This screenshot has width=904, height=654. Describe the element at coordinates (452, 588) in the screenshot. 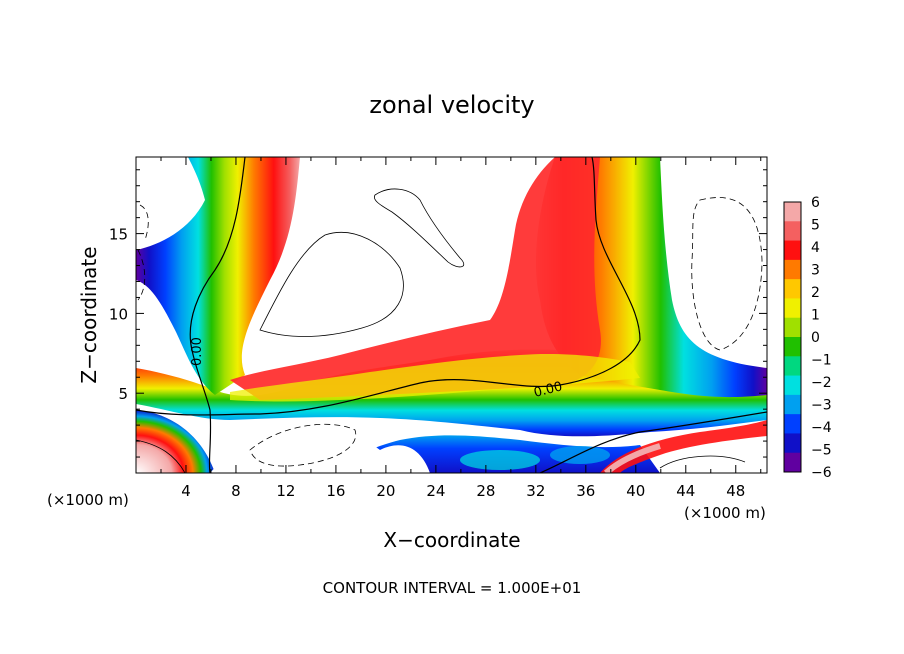

I see `contour-interval-note: CONTOUR INTERVAL = 1.000E+01` at that location.